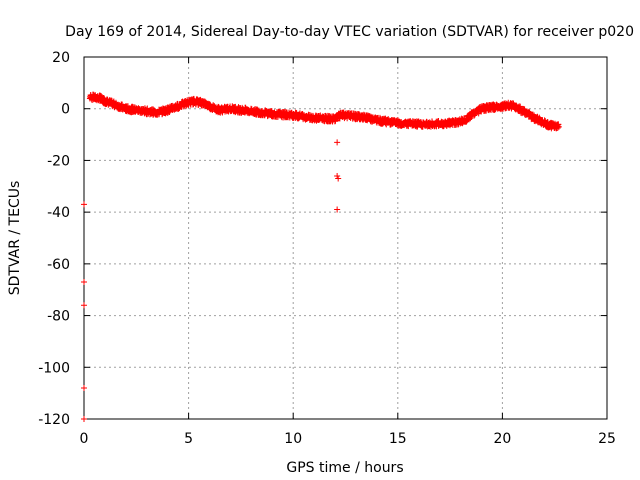  Describe the element at coordinates (65, 110) in the screenshot. I see `y-tick-label: 0` at that location.